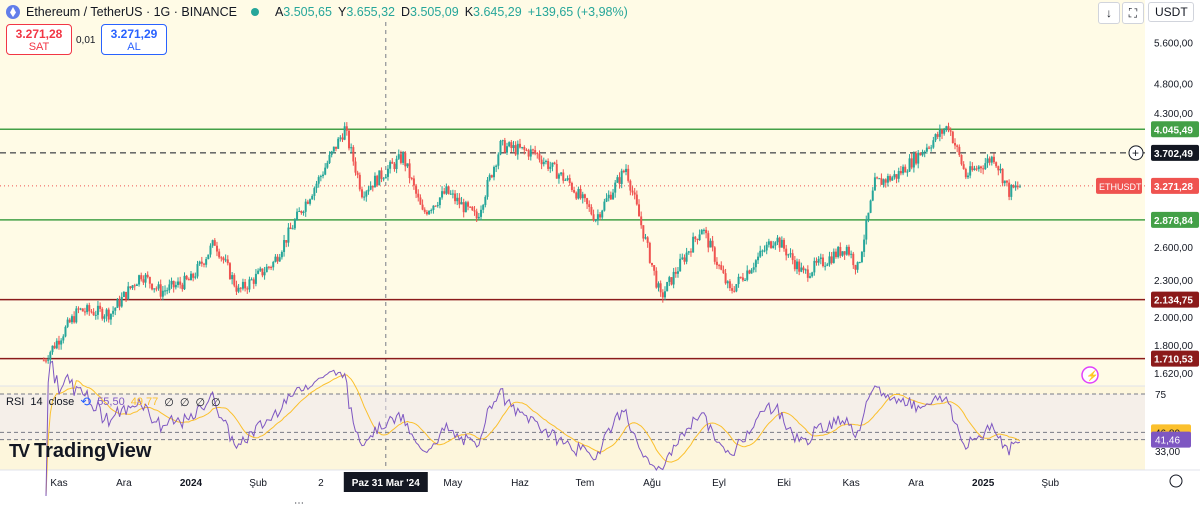 This screenshot has width=1200, height=506. I want to click on buy-label: AL, so click(134, 47).